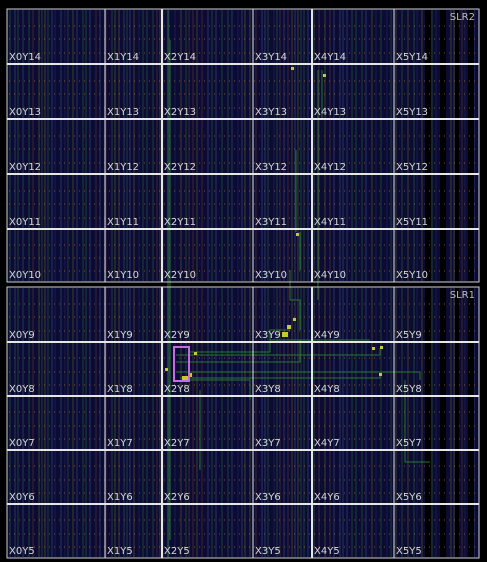 The image size is (487, 562). What do you see at coordinates (123, 57) in the screenshot?
I see `clock-region-label: X1Y14` at bounding box center [123, 57].